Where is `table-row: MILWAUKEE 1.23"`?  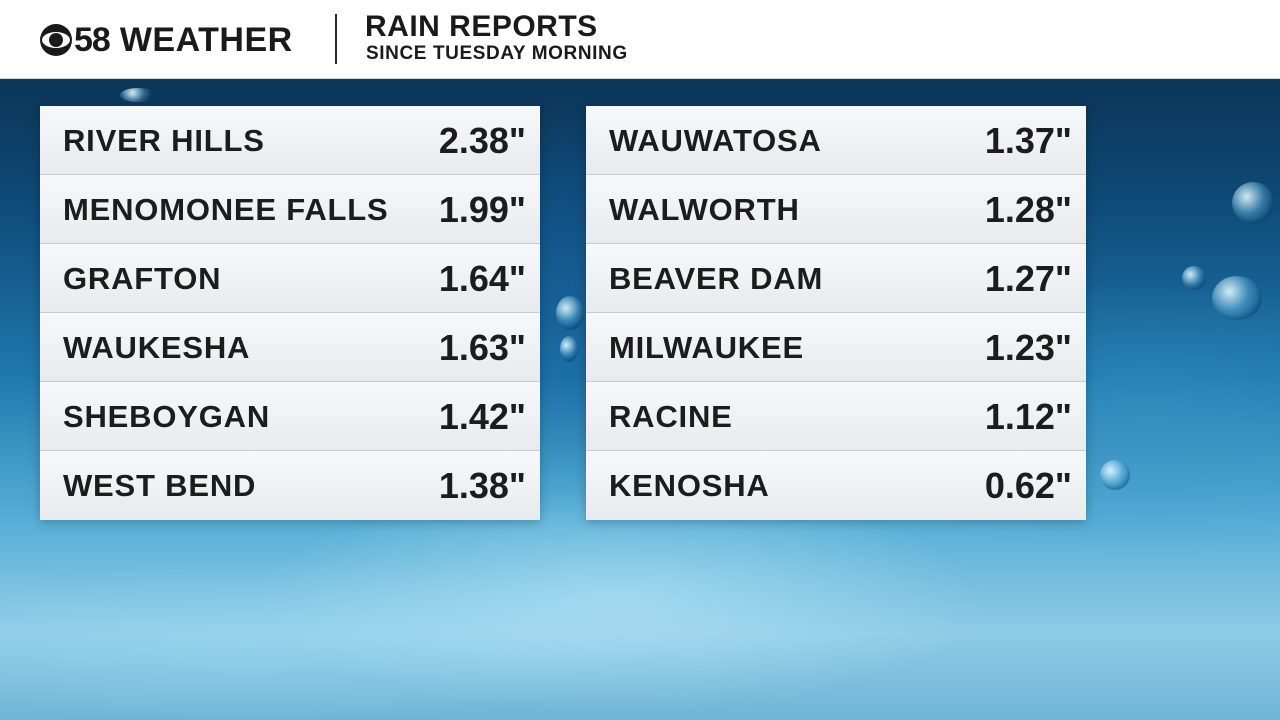 table-row: MILWAUKEE 1.23" is located at coordinates (836, 347).